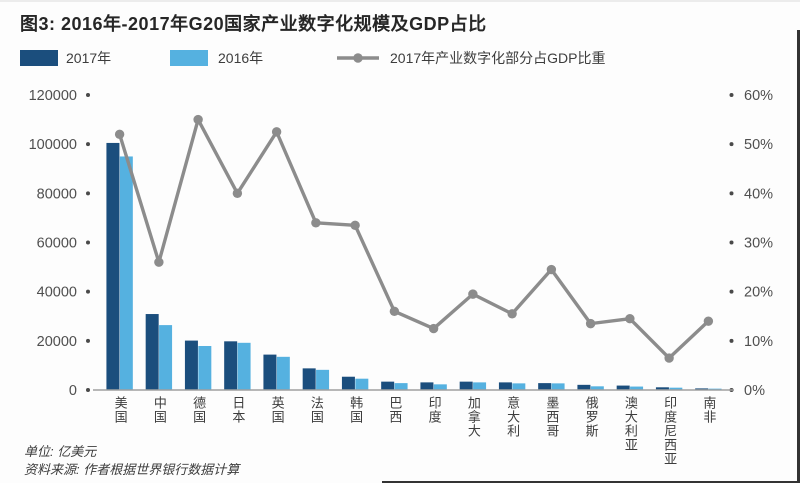 The height and width of the screenshot is (483, 800). What do you see at coordinates (473, 294) in the screenshot?
I see `gdp-share-point-加拿大` at bounding box center [473, 294].